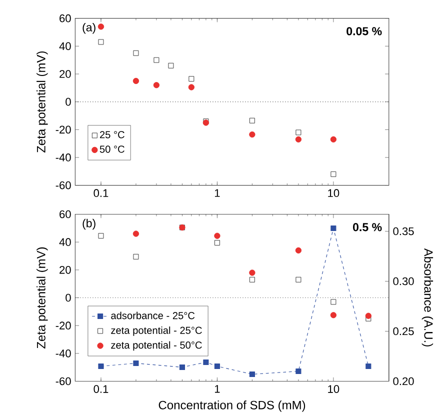 The height and width of the screenshot is (420, 441). I want to click on annotation: (a), so click(89, 28).